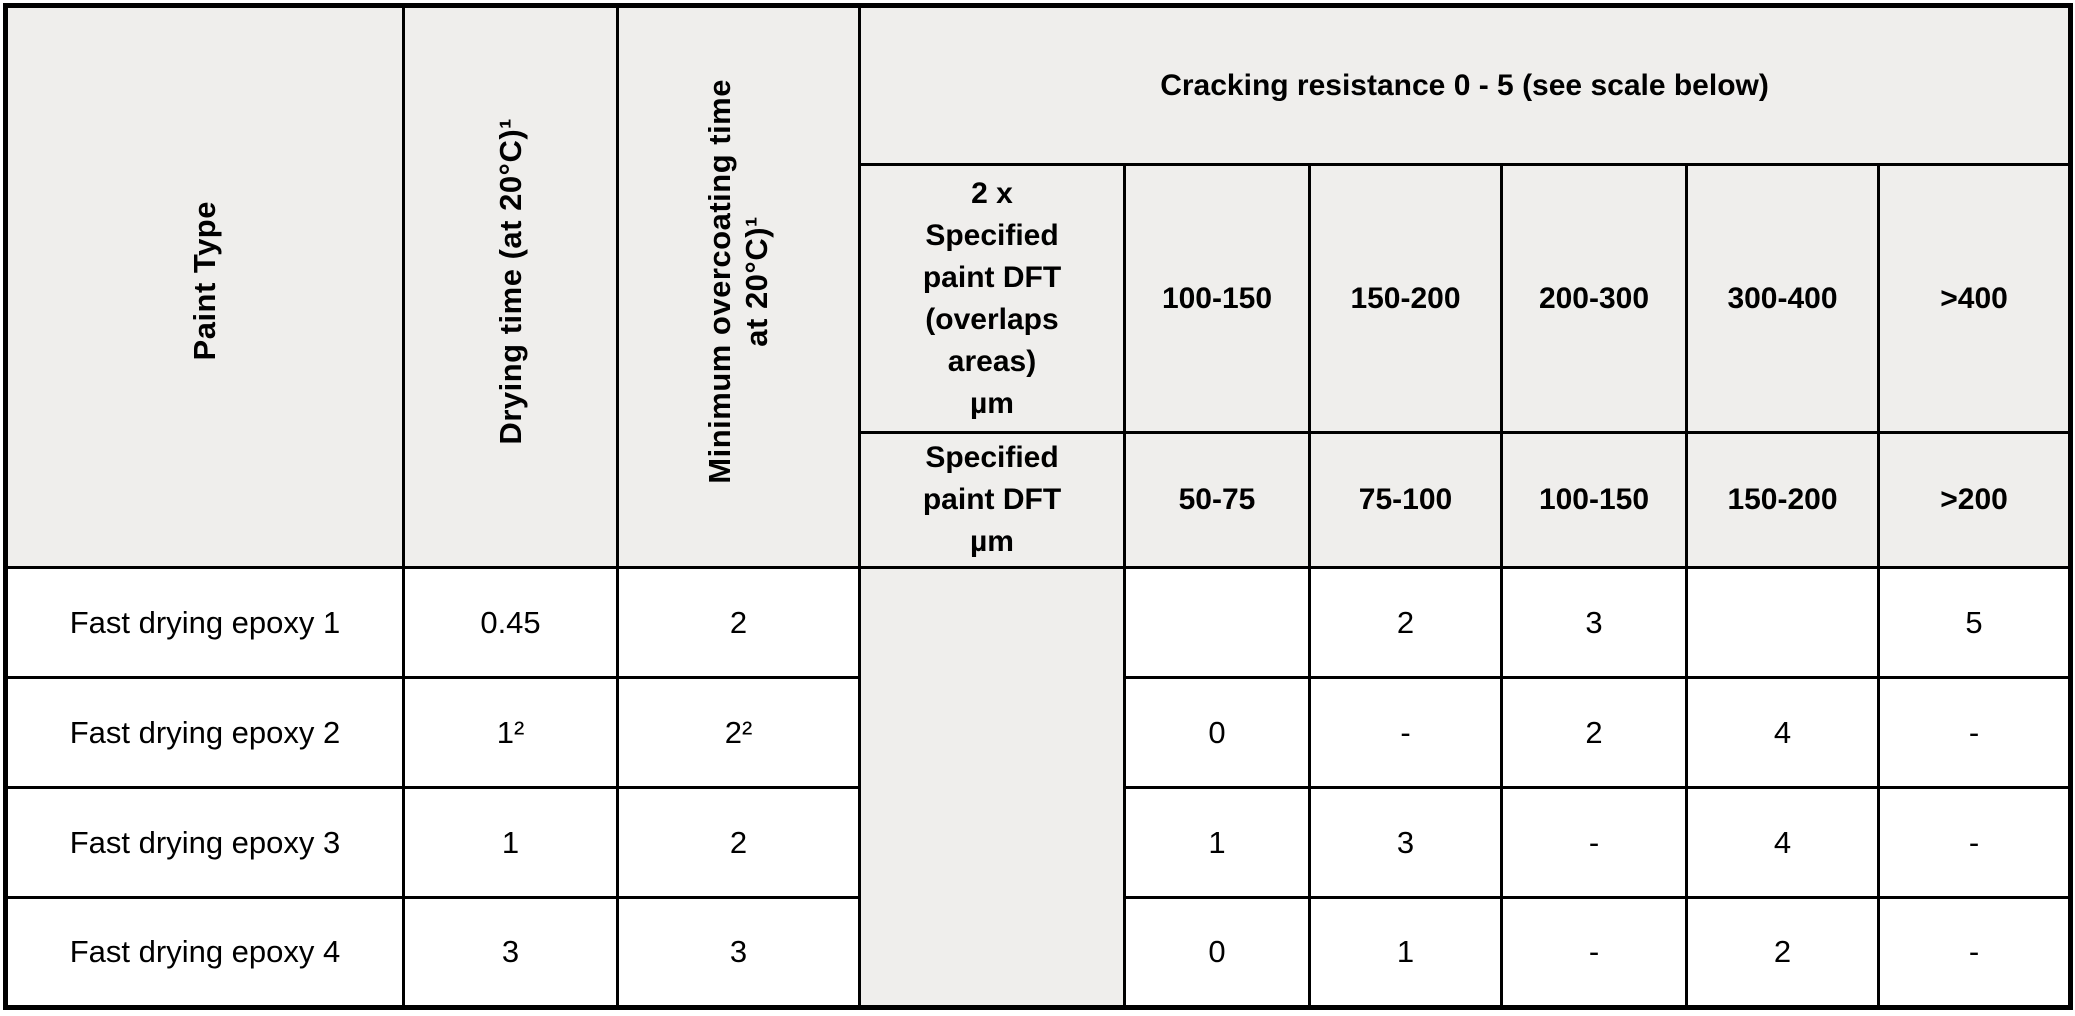 Image resolution: width=2075 pixels, height=1016 pixels. I want to click on drying-time-header-label: Drying time (at 20°C)¹, so click(510, 281).